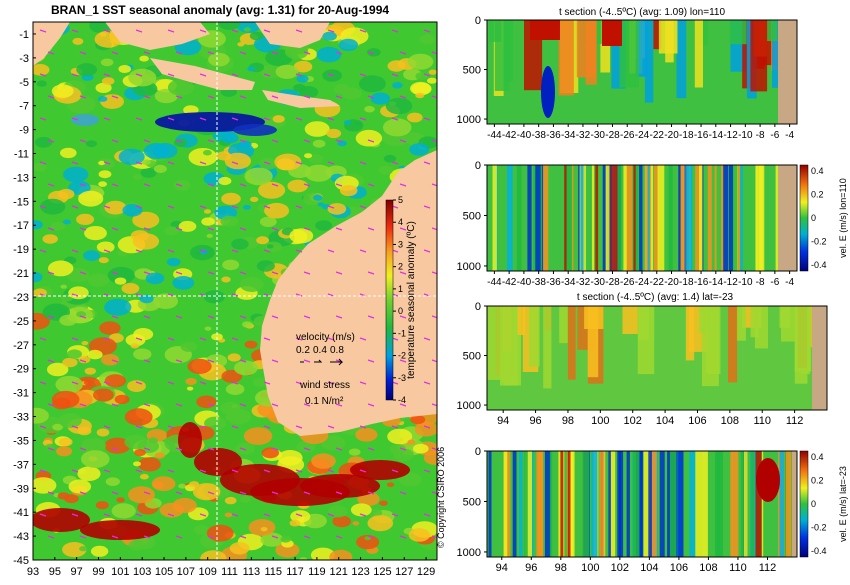 This screenshot has width=850, height=585. What do you see at coordinates (21, 561) in the screenshot?
I see `lat-tick-label: -45` at bounding box center [21, 561].